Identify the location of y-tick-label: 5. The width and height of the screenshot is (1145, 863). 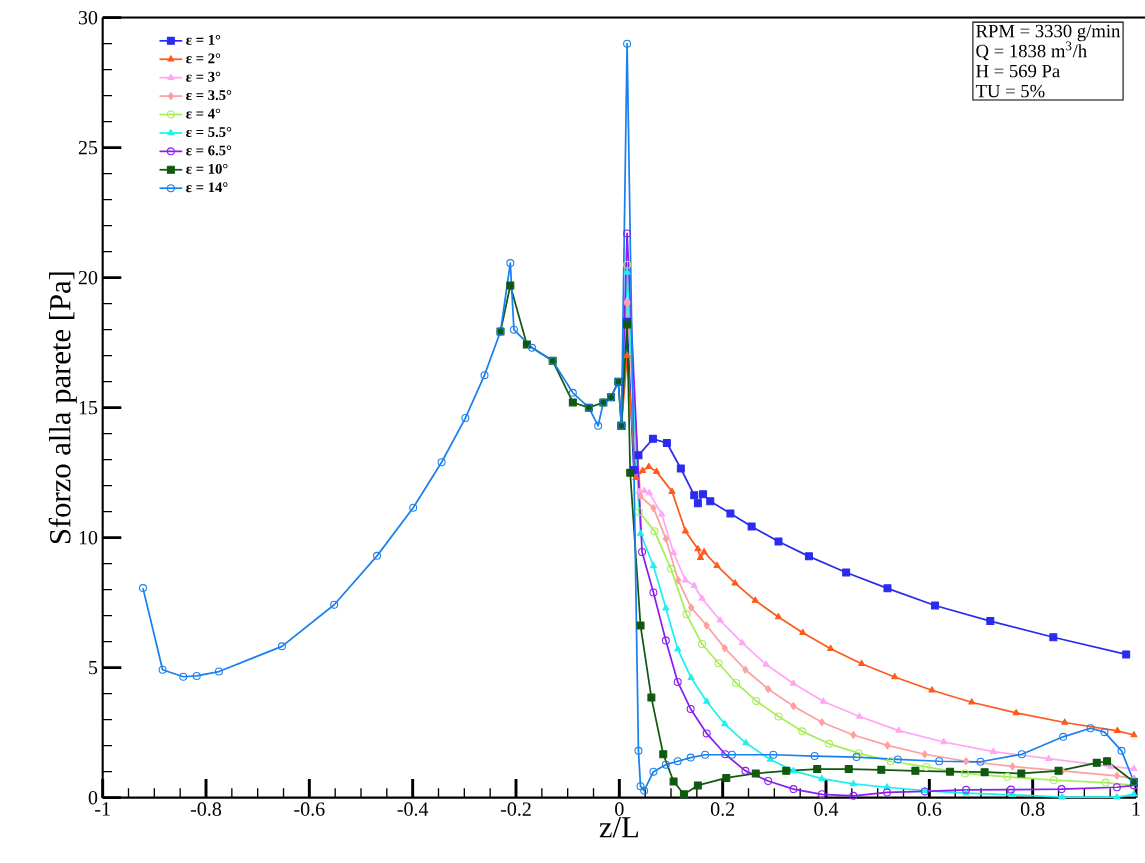
(93, 668).